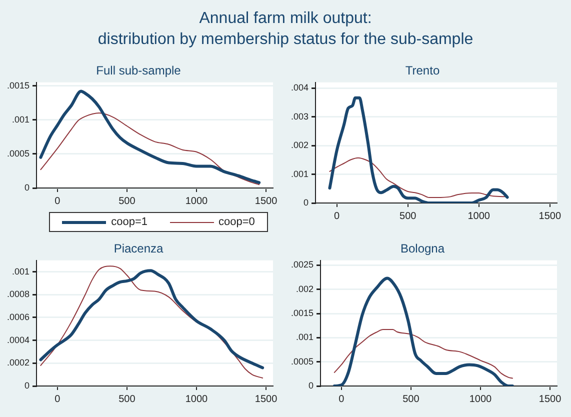 This screenshot has height=417, width=571. What do you see at coordinates (302, 265) in the screenshot?
I see `y-tick-label: .0025` at bounding box center [302, 265].